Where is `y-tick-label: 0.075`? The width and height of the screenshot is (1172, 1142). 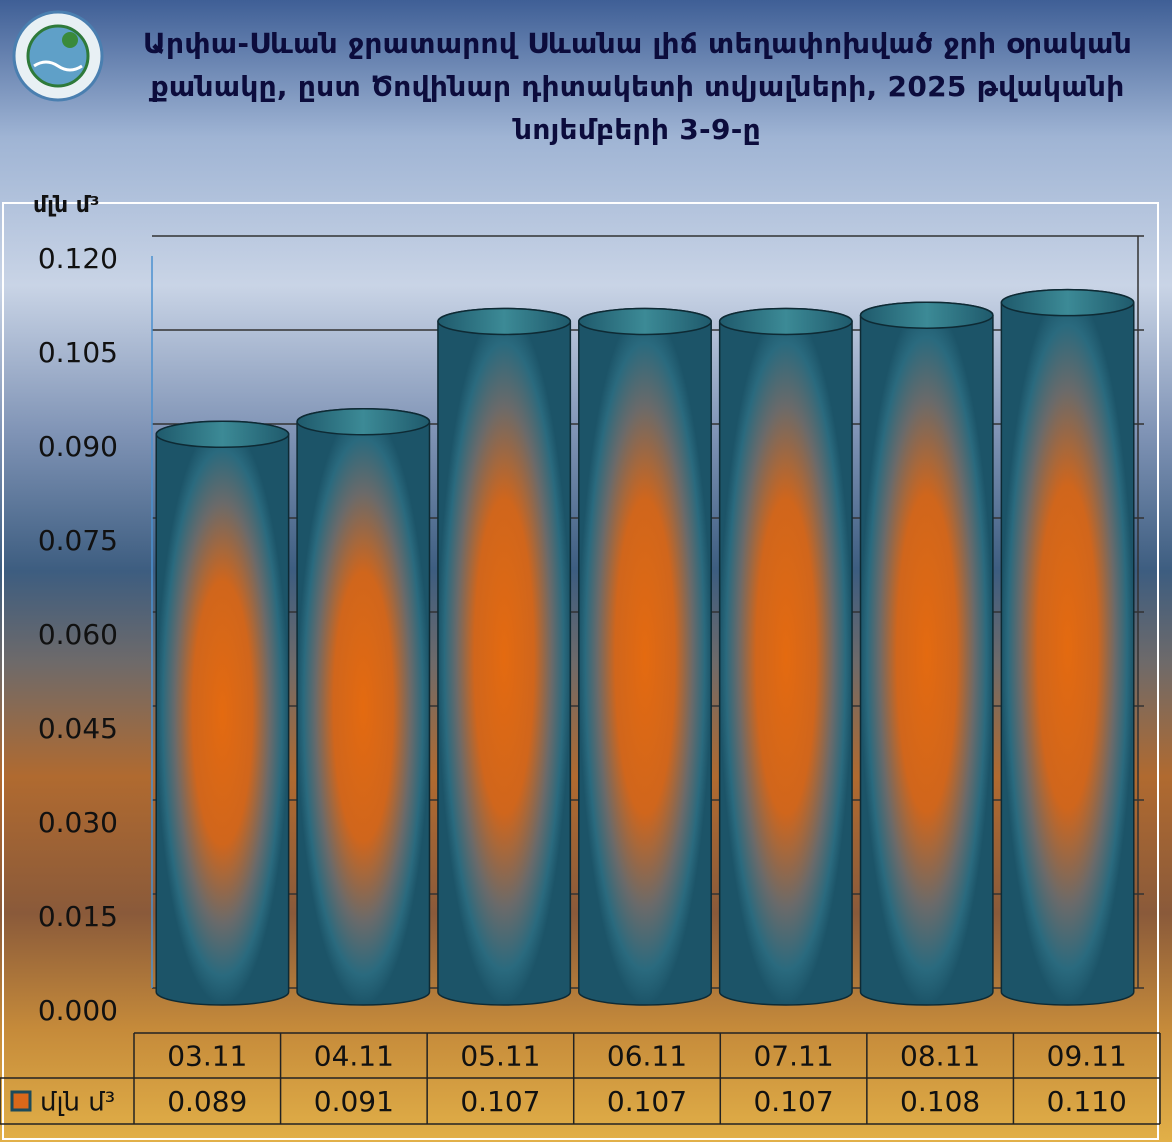
y-tick-label: 0.075 is located at coordinates (78, 540).